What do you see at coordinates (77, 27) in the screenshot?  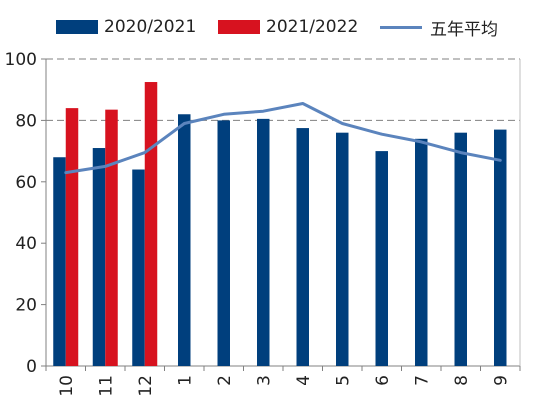 I see `legend-swatch-2020-2021` at bounding box center [77, 27].